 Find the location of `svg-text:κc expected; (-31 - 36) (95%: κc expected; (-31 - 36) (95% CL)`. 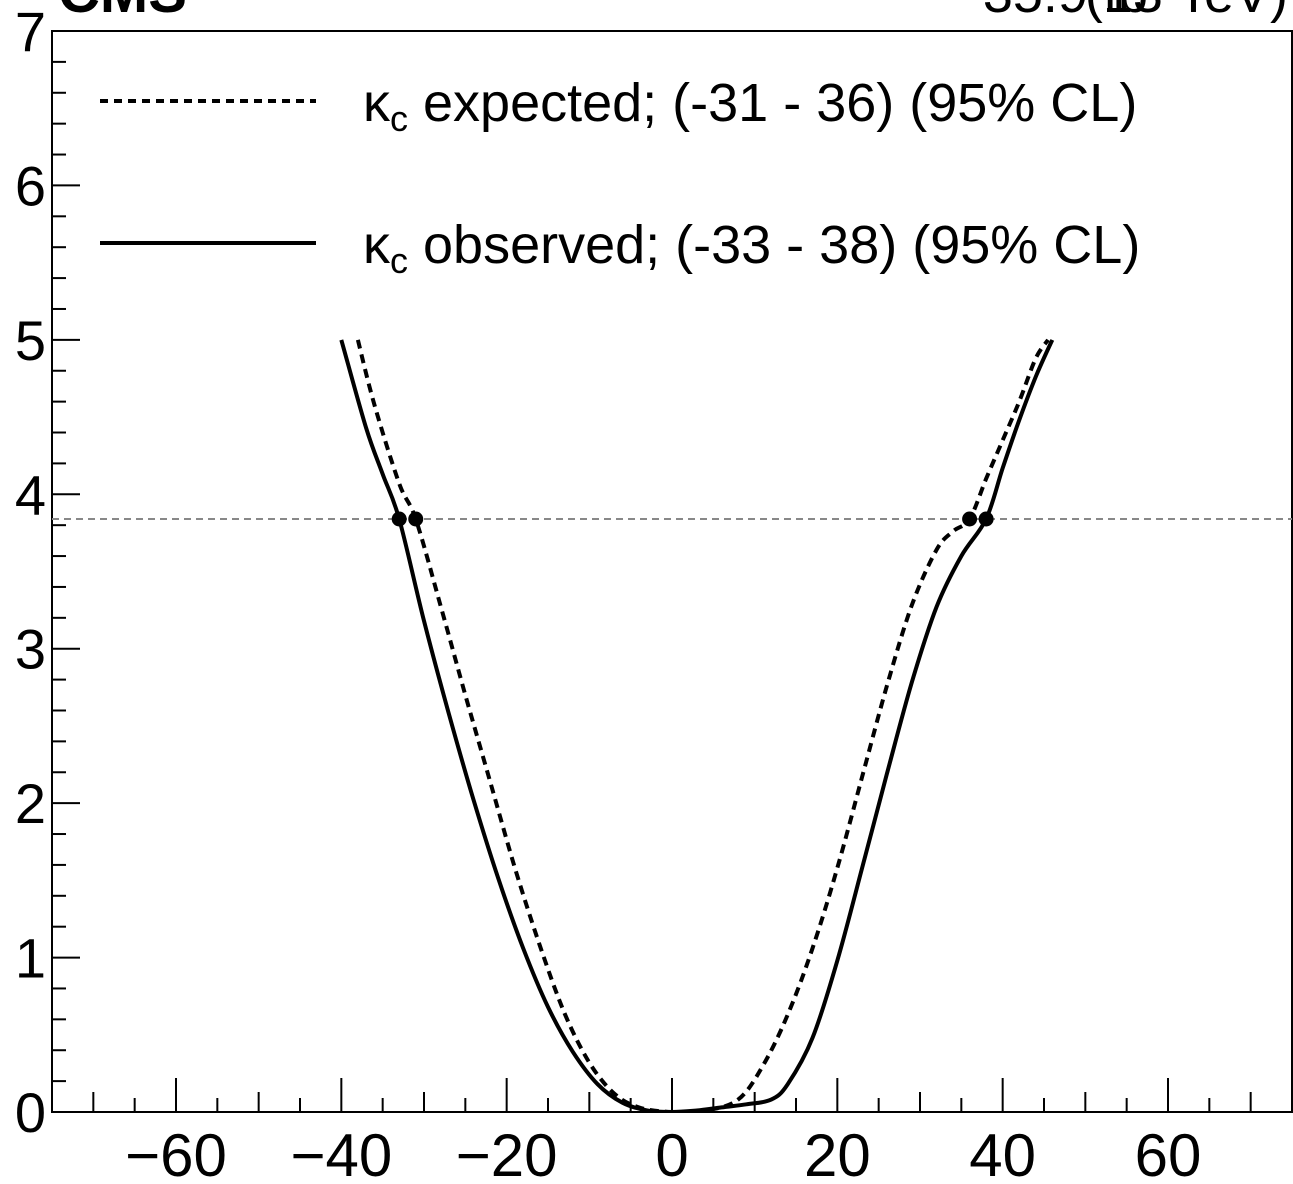

svg-text:κc expected; (-31 - 36) (95%: κc expected; (-31 - 36) (95% CL) is located at coordinates (750, 106).